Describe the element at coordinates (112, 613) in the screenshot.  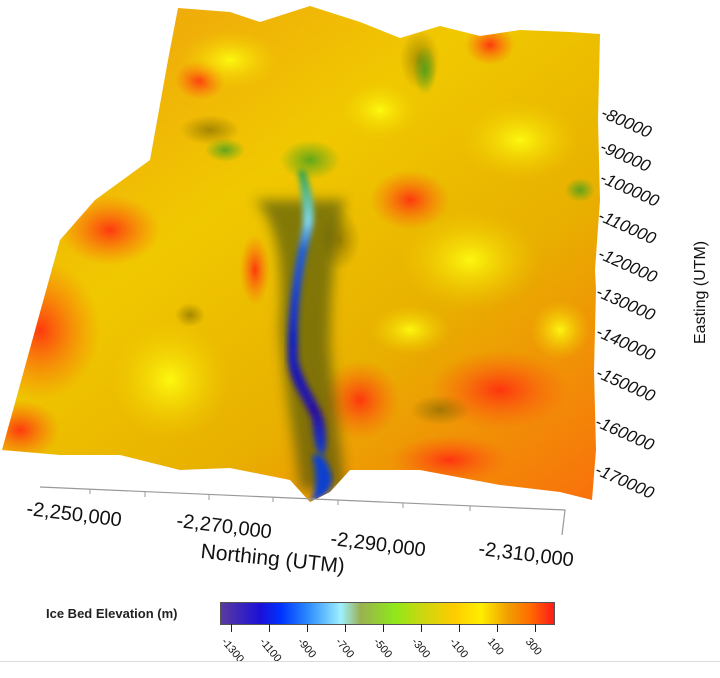
I see `colorbar-title: Ice Bed Elevation (m)` at that location.